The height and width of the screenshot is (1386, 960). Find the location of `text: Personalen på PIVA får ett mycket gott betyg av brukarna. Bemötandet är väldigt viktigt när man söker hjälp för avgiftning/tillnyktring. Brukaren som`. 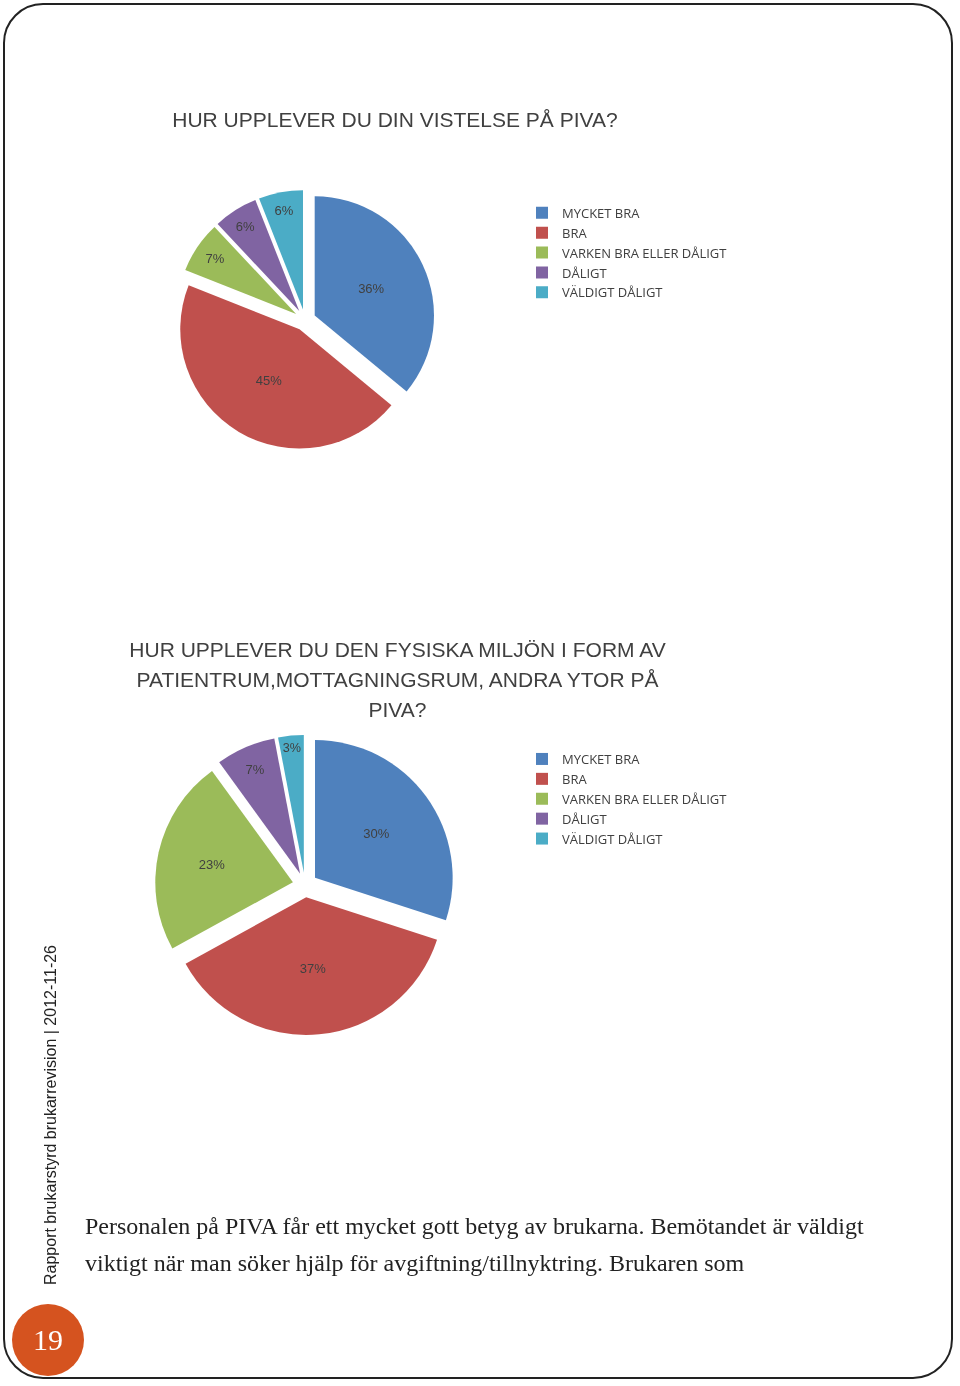

text: Personalen på PIVA får ett mycket gott betyg av brukarna. Bemötandet är väldigt viktigt när man söker hjälp för avgiftning/tillnyktring. Brukaren som is located at coordinates (475, 1245).